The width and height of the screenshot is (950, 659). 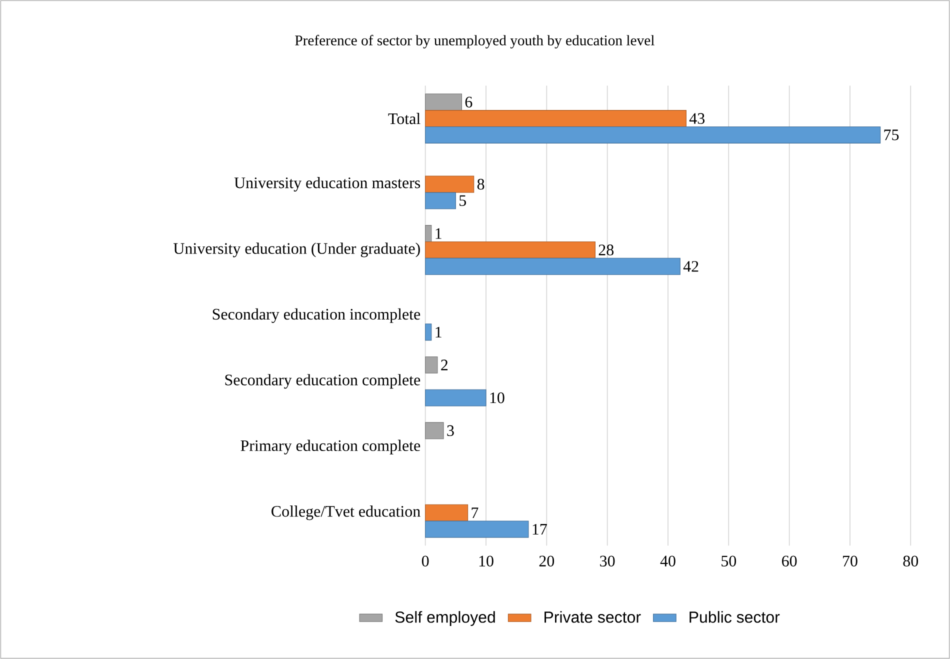 What do you see at coordinates (697, 118) in the screenshot?
I see `data-label: 43` at bounding box center [697, 118].